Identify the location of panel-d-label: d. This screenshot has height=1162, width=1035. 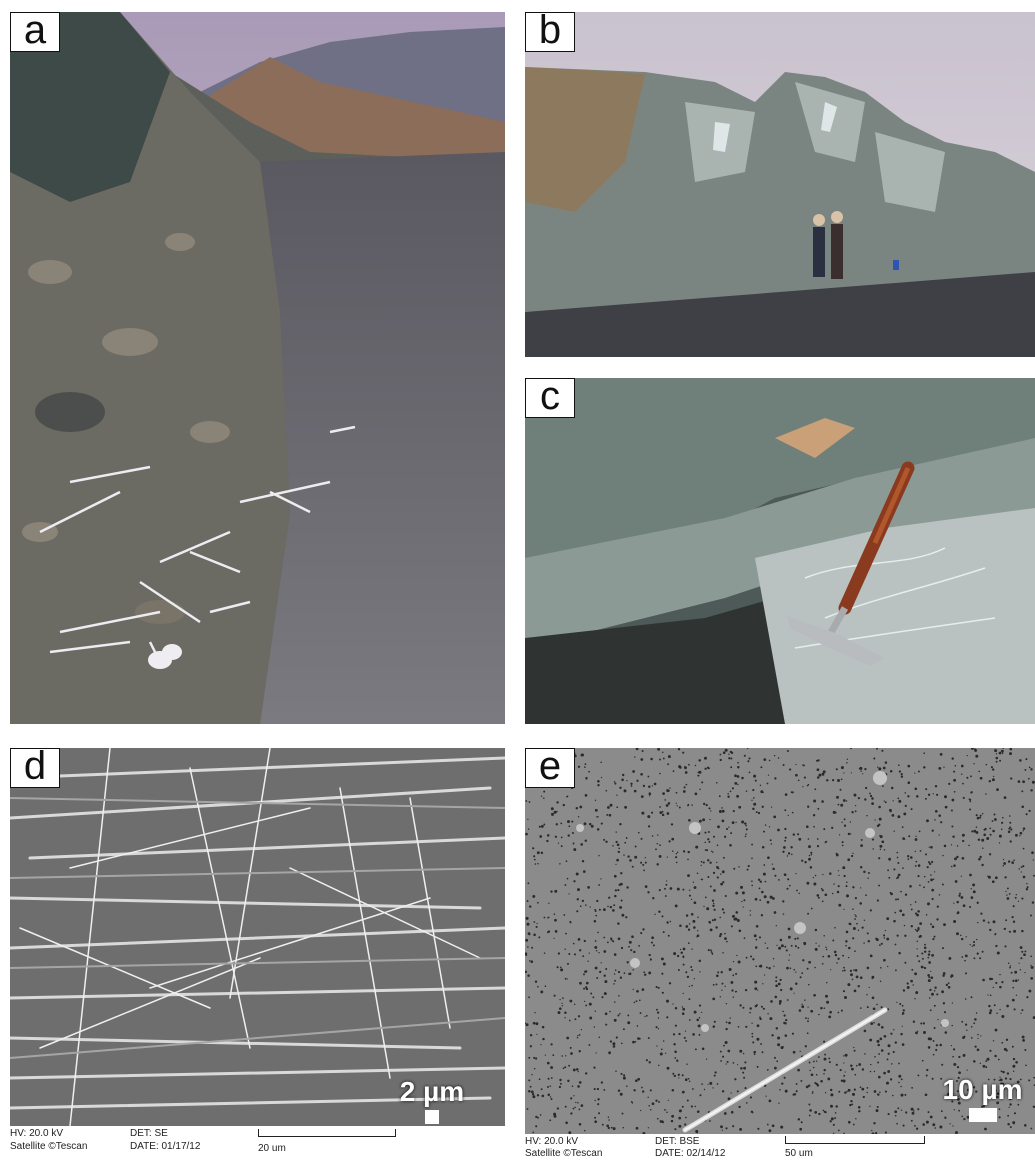
(35, 768).